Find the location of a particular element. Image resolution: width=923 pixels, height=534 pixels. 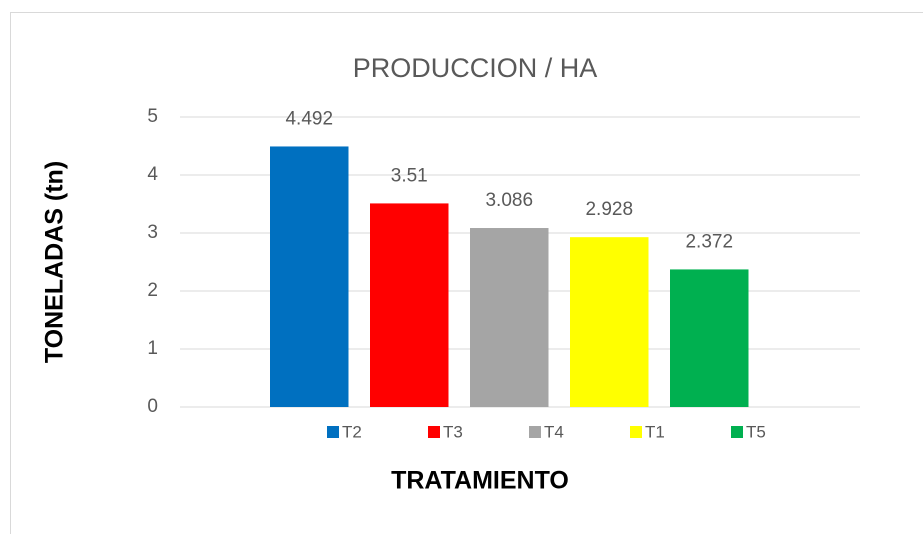

y-tick-label: 2 is located at coordinates (152, 290).